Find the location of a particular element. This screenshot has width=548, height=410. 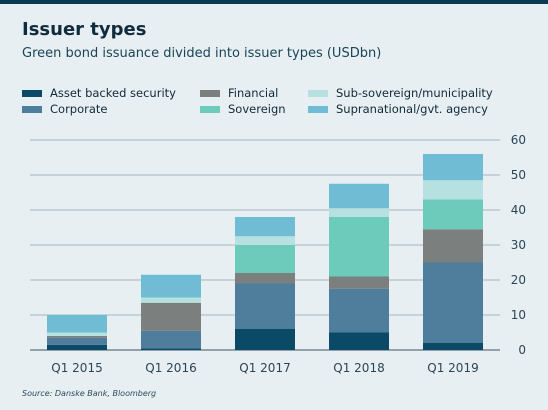

source-note: Source: Danske Bank, Bloomberg is located at coordinates (89, 393).